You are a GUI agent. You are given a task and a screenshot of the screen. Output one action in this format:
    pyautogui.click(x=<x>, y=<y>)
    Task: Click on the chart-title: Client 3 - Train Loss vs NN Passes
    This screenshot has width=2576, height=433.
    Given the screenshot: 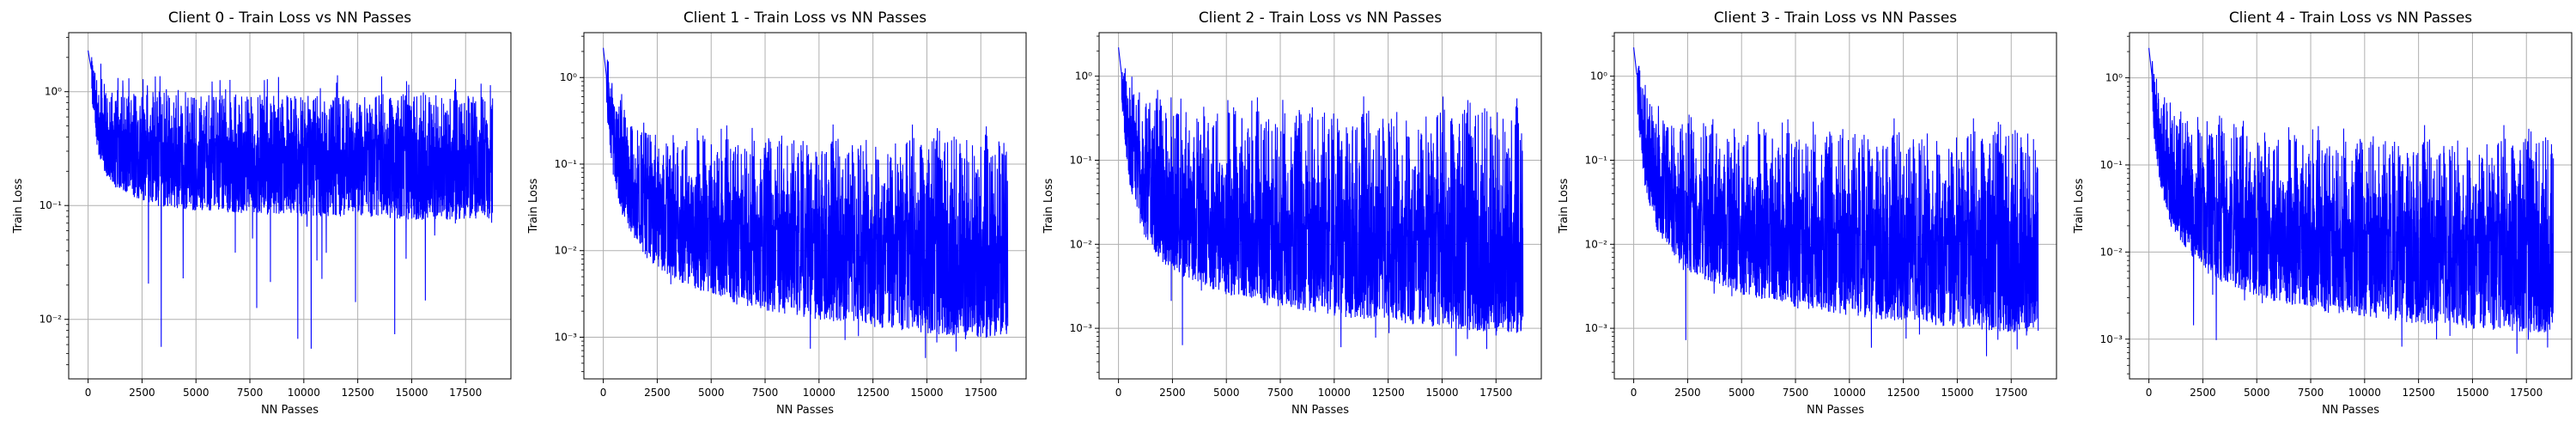 What is the action you would take?
    pyautogui.click(x=1836, y=18)
    